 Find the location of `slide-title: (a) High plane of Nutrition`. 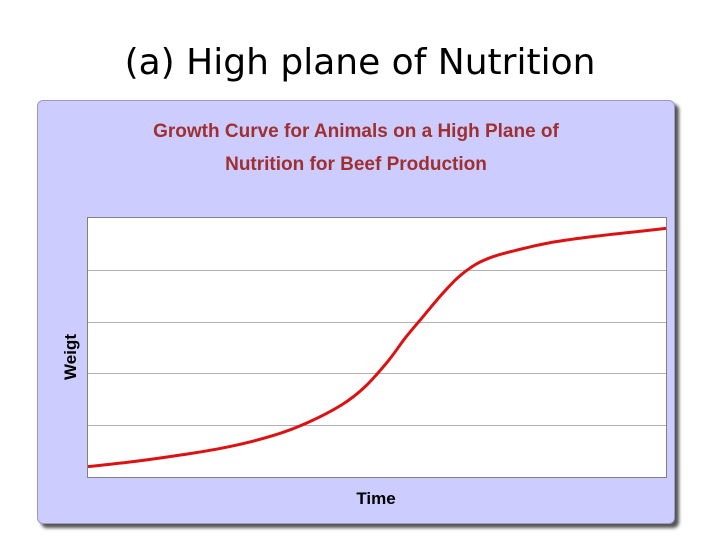

slide-title: (a) High plane of Nutrition is located at coordinates (360, 62).